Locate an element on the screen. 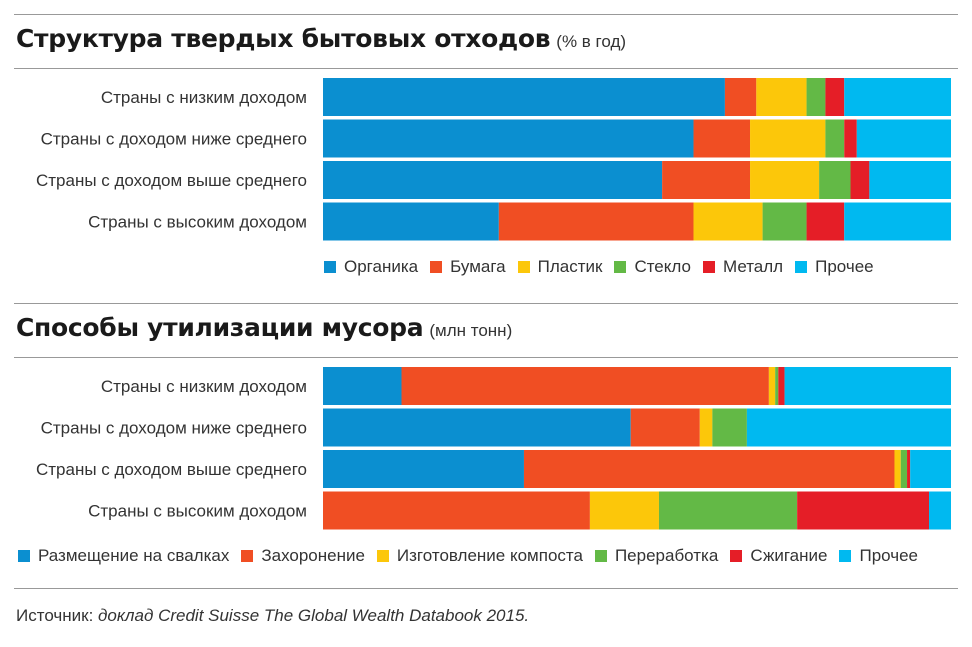  chart1-title-rule is located at coordinates (486, 68).